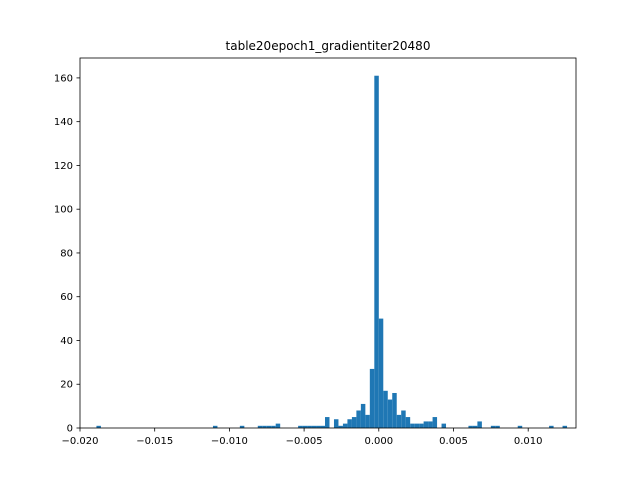 Image resolution: width=640 pixels, height=480 pixels. Describe the element at coordinates (304, 441) in the screenshot. I see `x-tick-label: −0.005` at that location.